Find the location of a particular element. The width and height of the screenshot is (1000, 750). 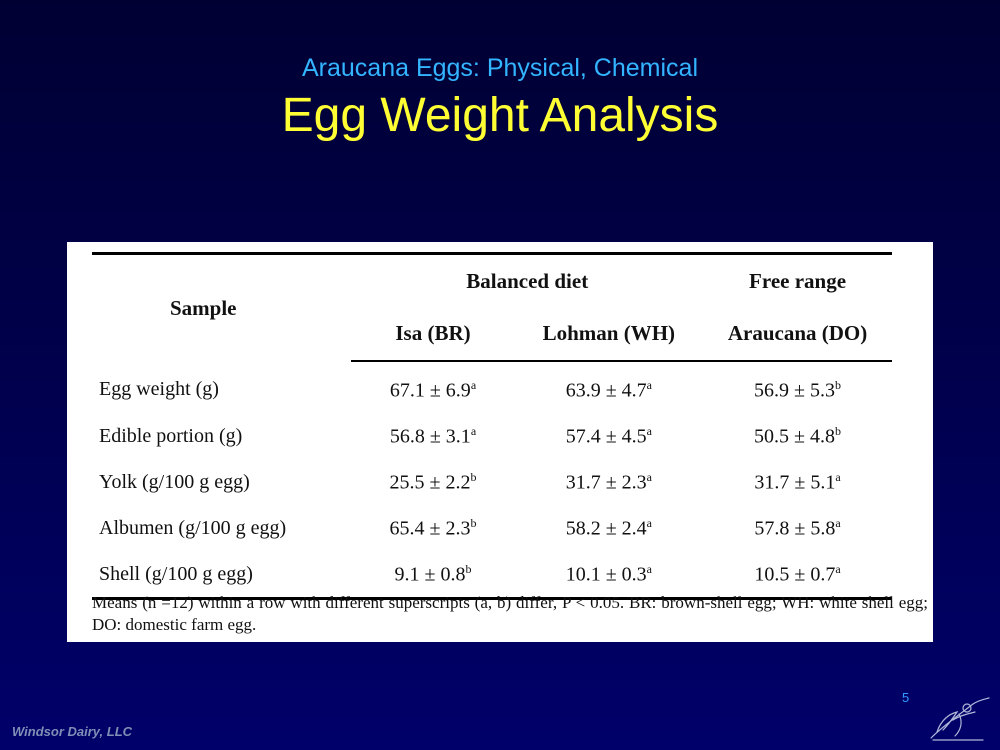

company-name: Windsor Dairy, LLC is located at coordinates (72, 731).